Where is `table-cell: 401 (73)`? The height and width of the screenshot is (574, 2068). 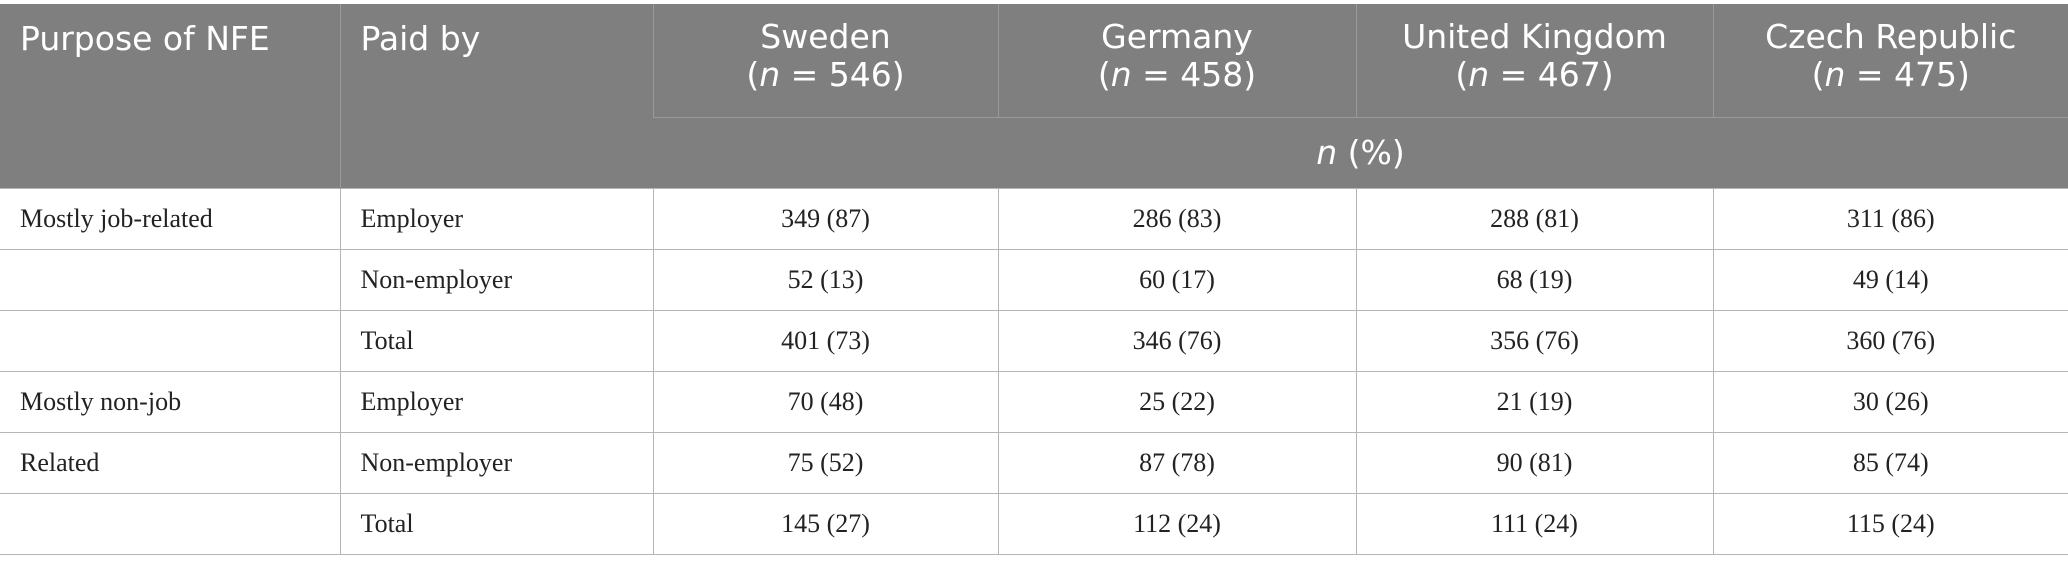
table-cell: 401 (73) is located at coordinates (825, 341).